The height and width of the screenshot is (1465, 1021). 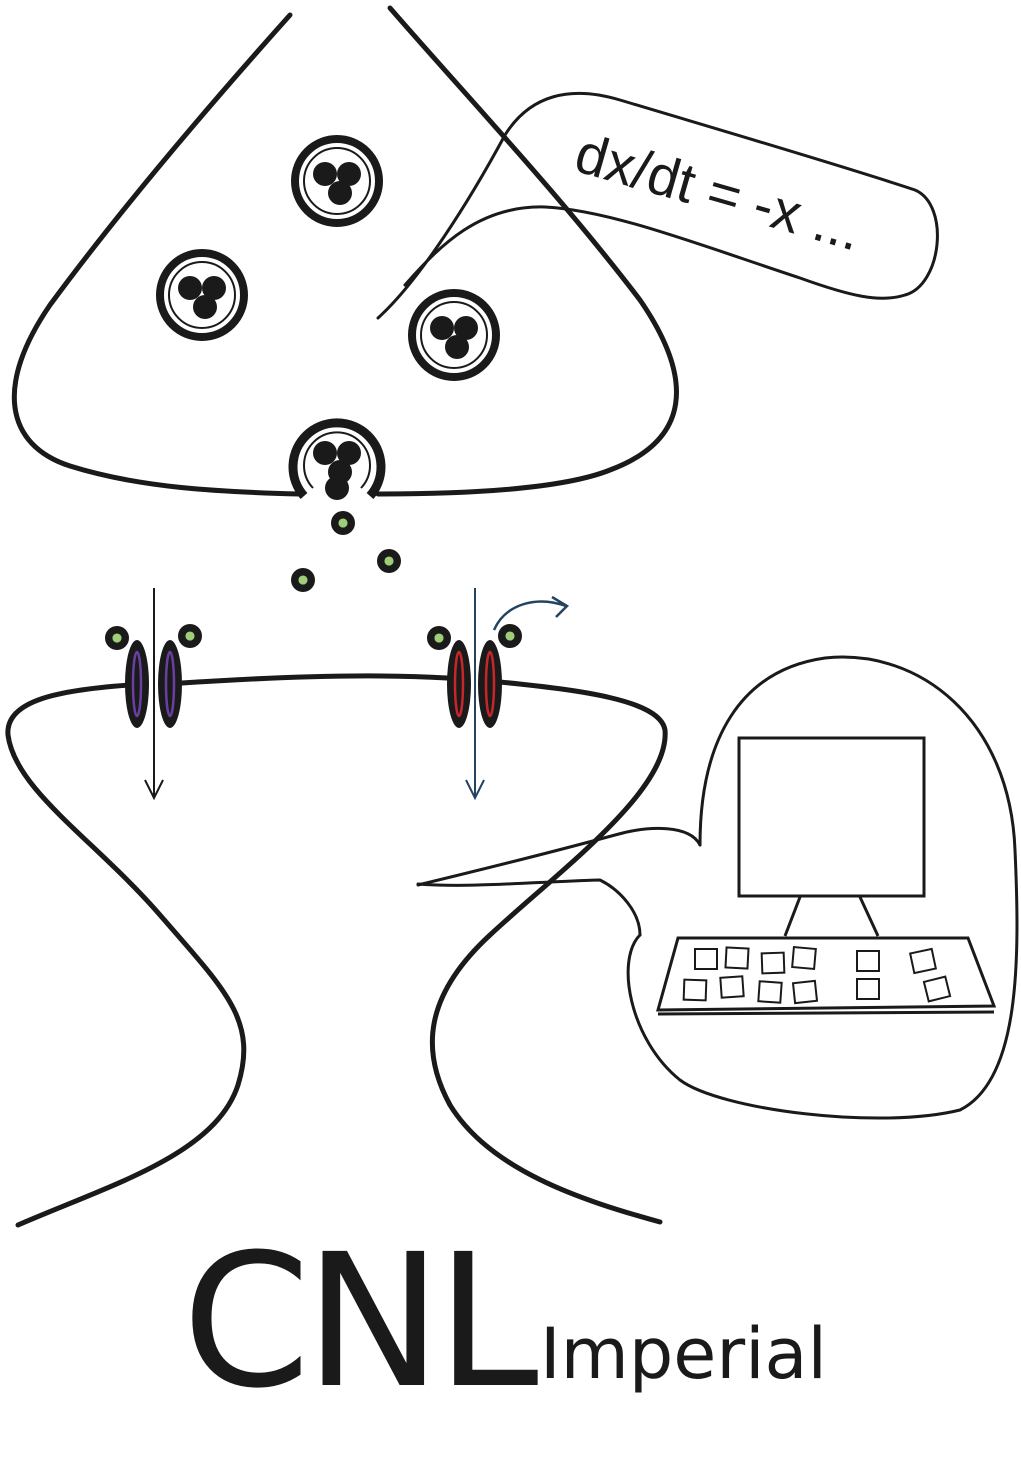 What do you see at coordinates (346, 551) in the screenshot?
I see `neurotransmitter-group` at bounding box center [346, 551].